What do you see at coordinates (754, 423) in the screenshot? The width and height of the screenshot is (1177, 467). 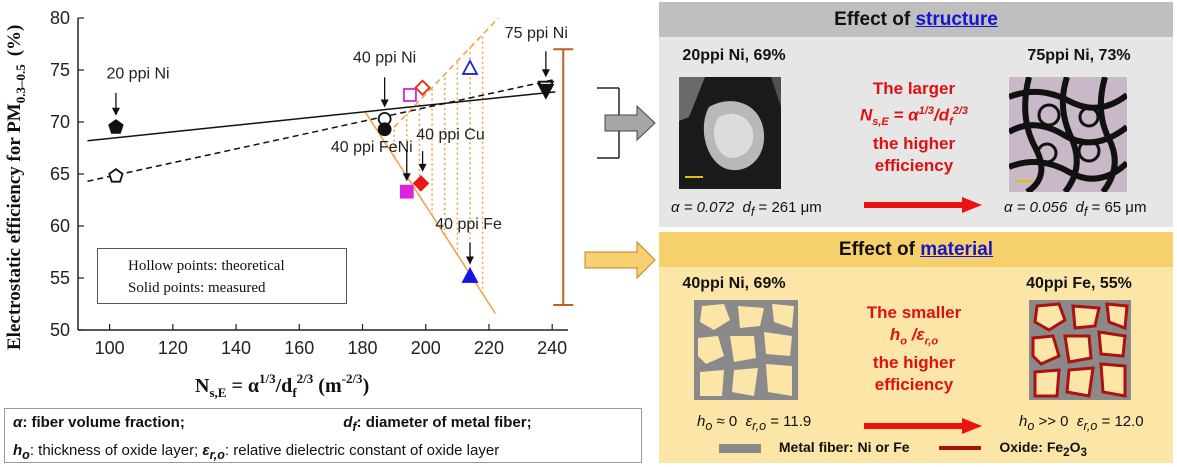 I see `material-left-params: ho ≈ 0 εr,o = 11.9` at bounding box center [754, 423].